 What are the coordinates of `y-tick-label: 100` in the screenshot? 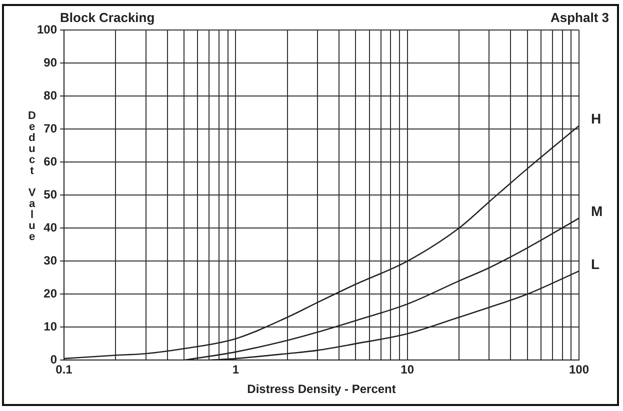 It's located at (47, 29).